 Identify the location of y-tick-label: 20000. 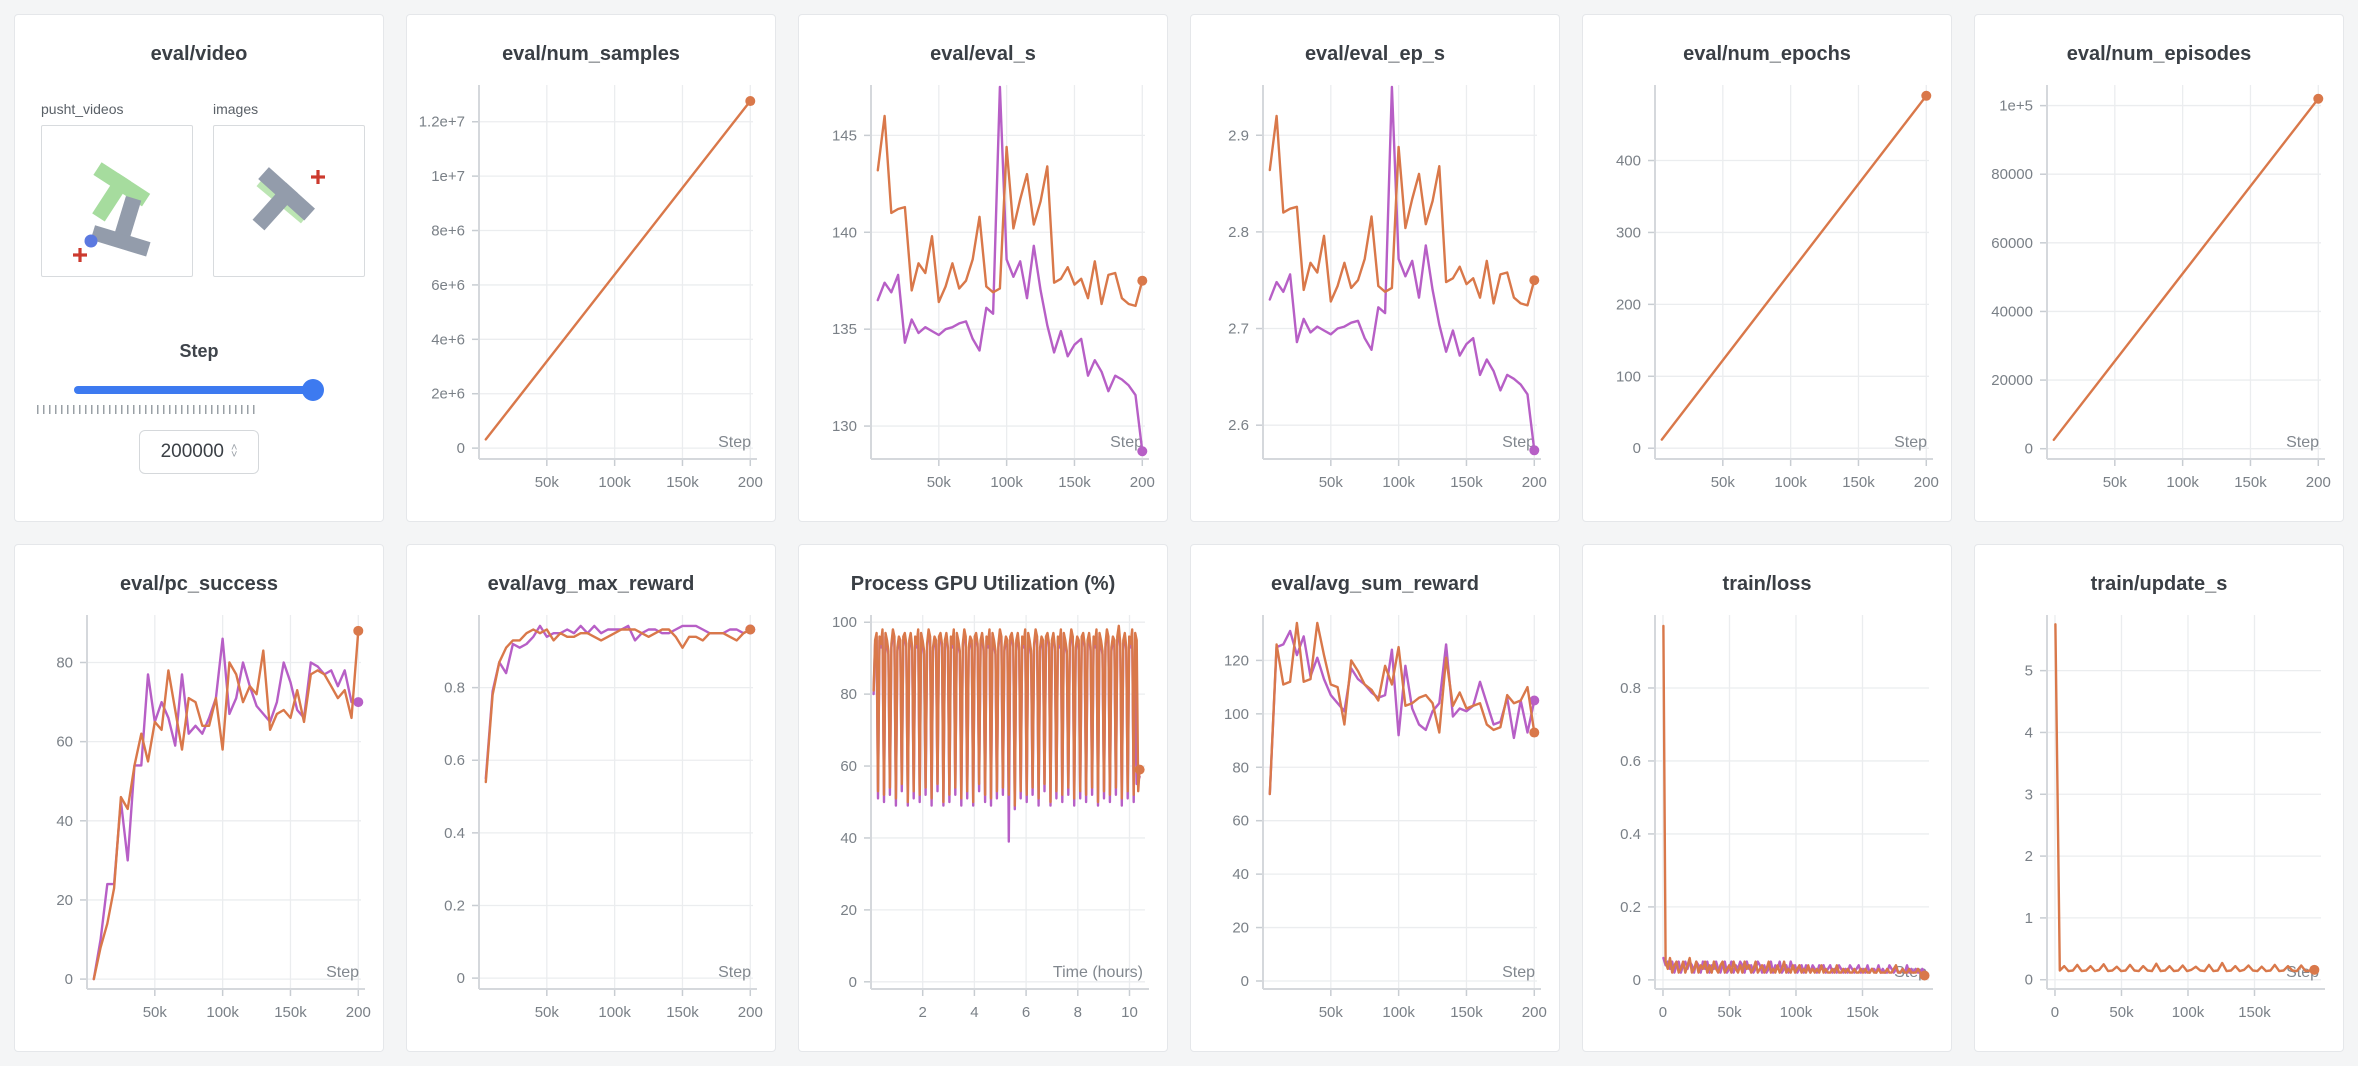
(2012, 380).